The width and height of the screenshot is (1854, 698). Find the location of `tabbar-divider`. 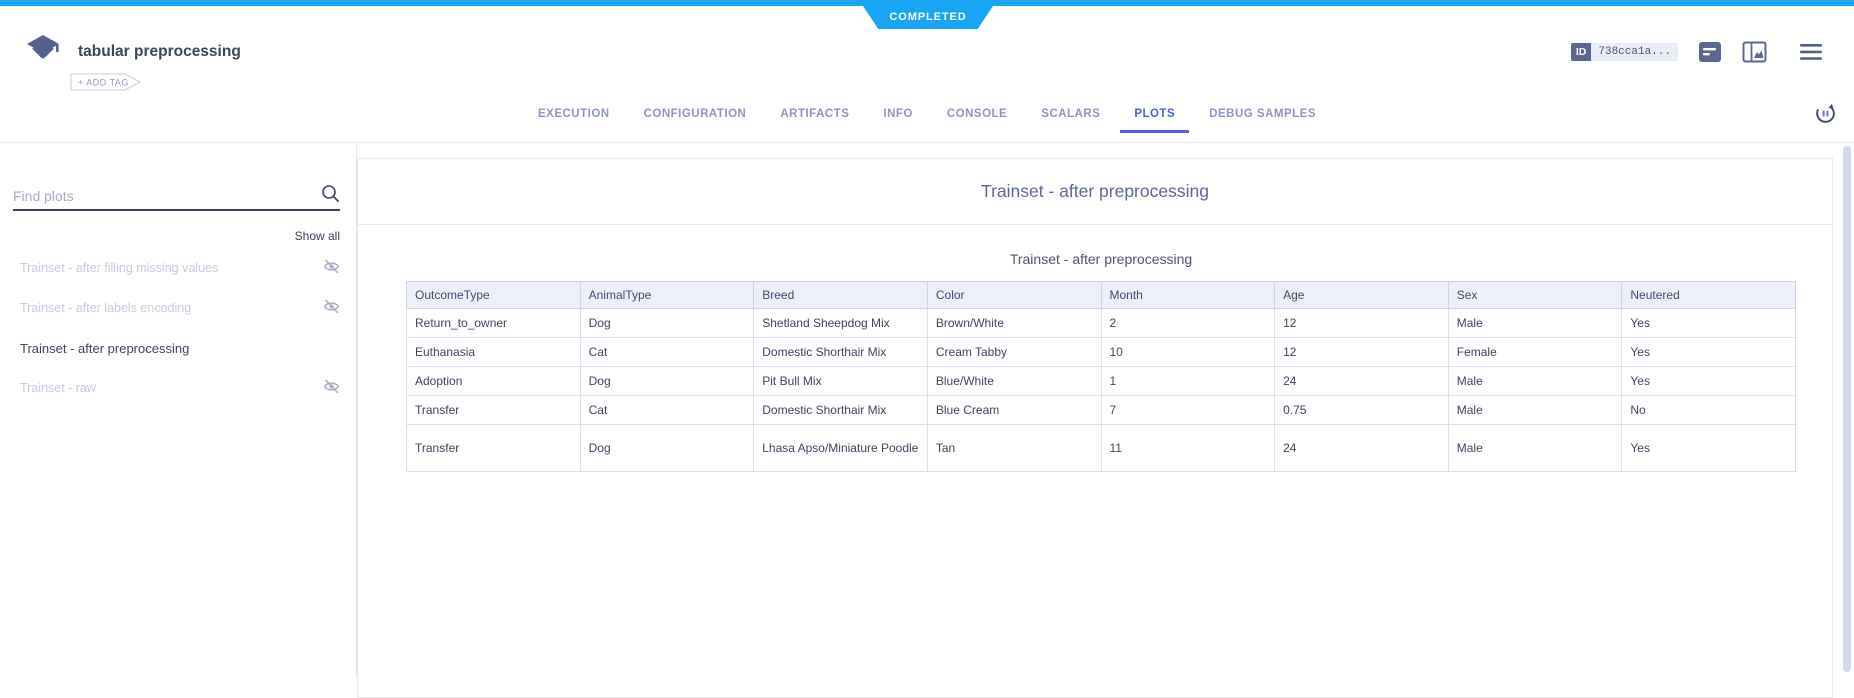

tabbar-divider is located at coordinates (927, 142).